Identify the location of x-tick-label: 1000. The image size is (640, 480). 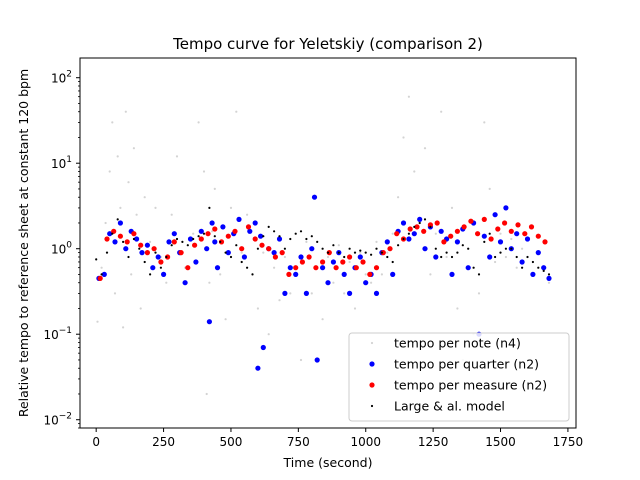
(365, 442).